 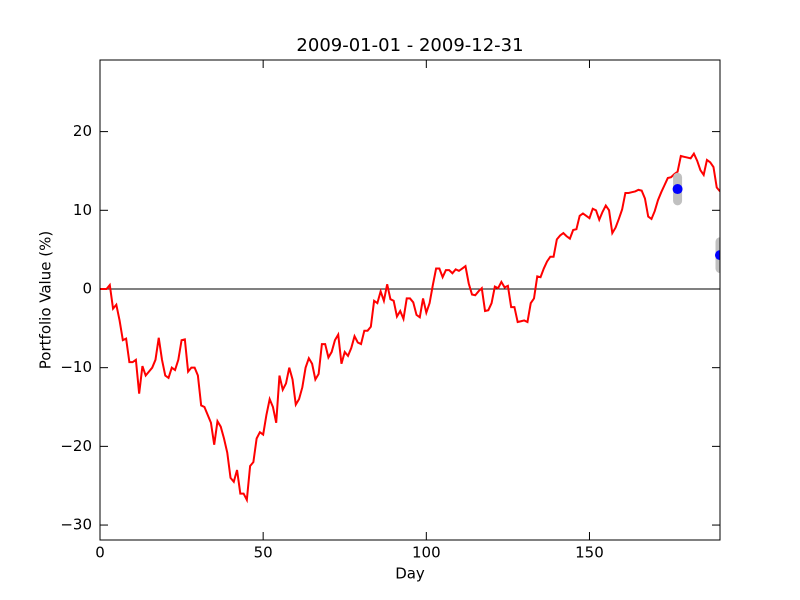 I want to click on x-tick-label: 0, so click(x=100, y=553).